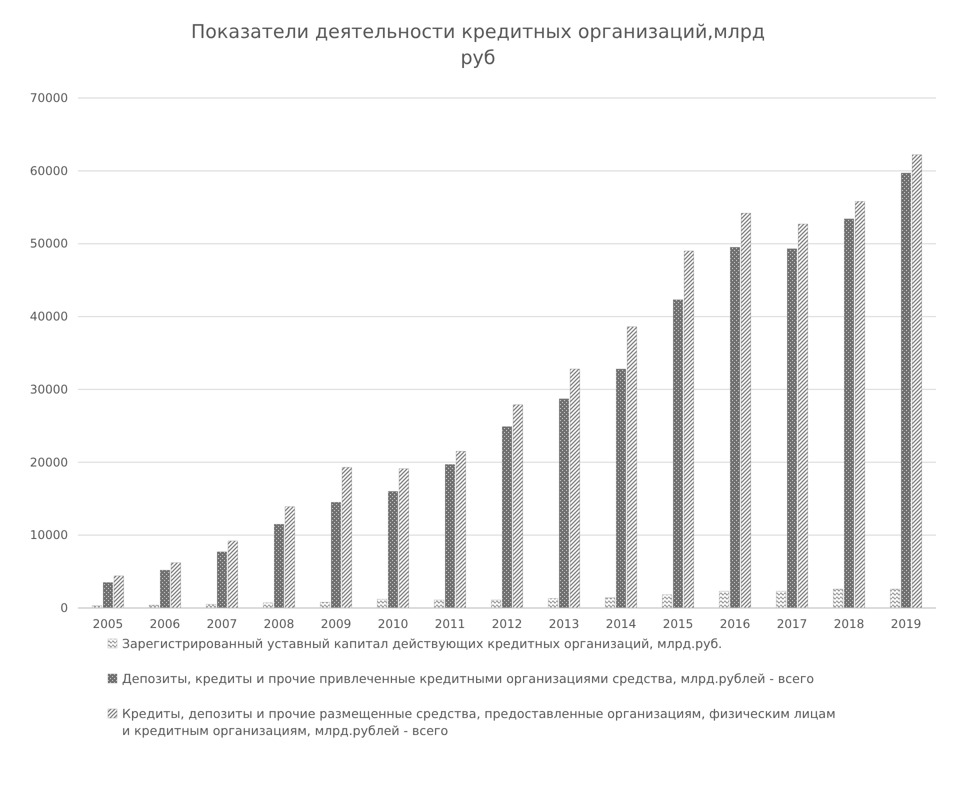 This screenshot has width=958, height=789. What do you see at coordinates (49, 317) in the screenshot?
I see `y-tick-label: 40000` at bounding box center [49, 317].